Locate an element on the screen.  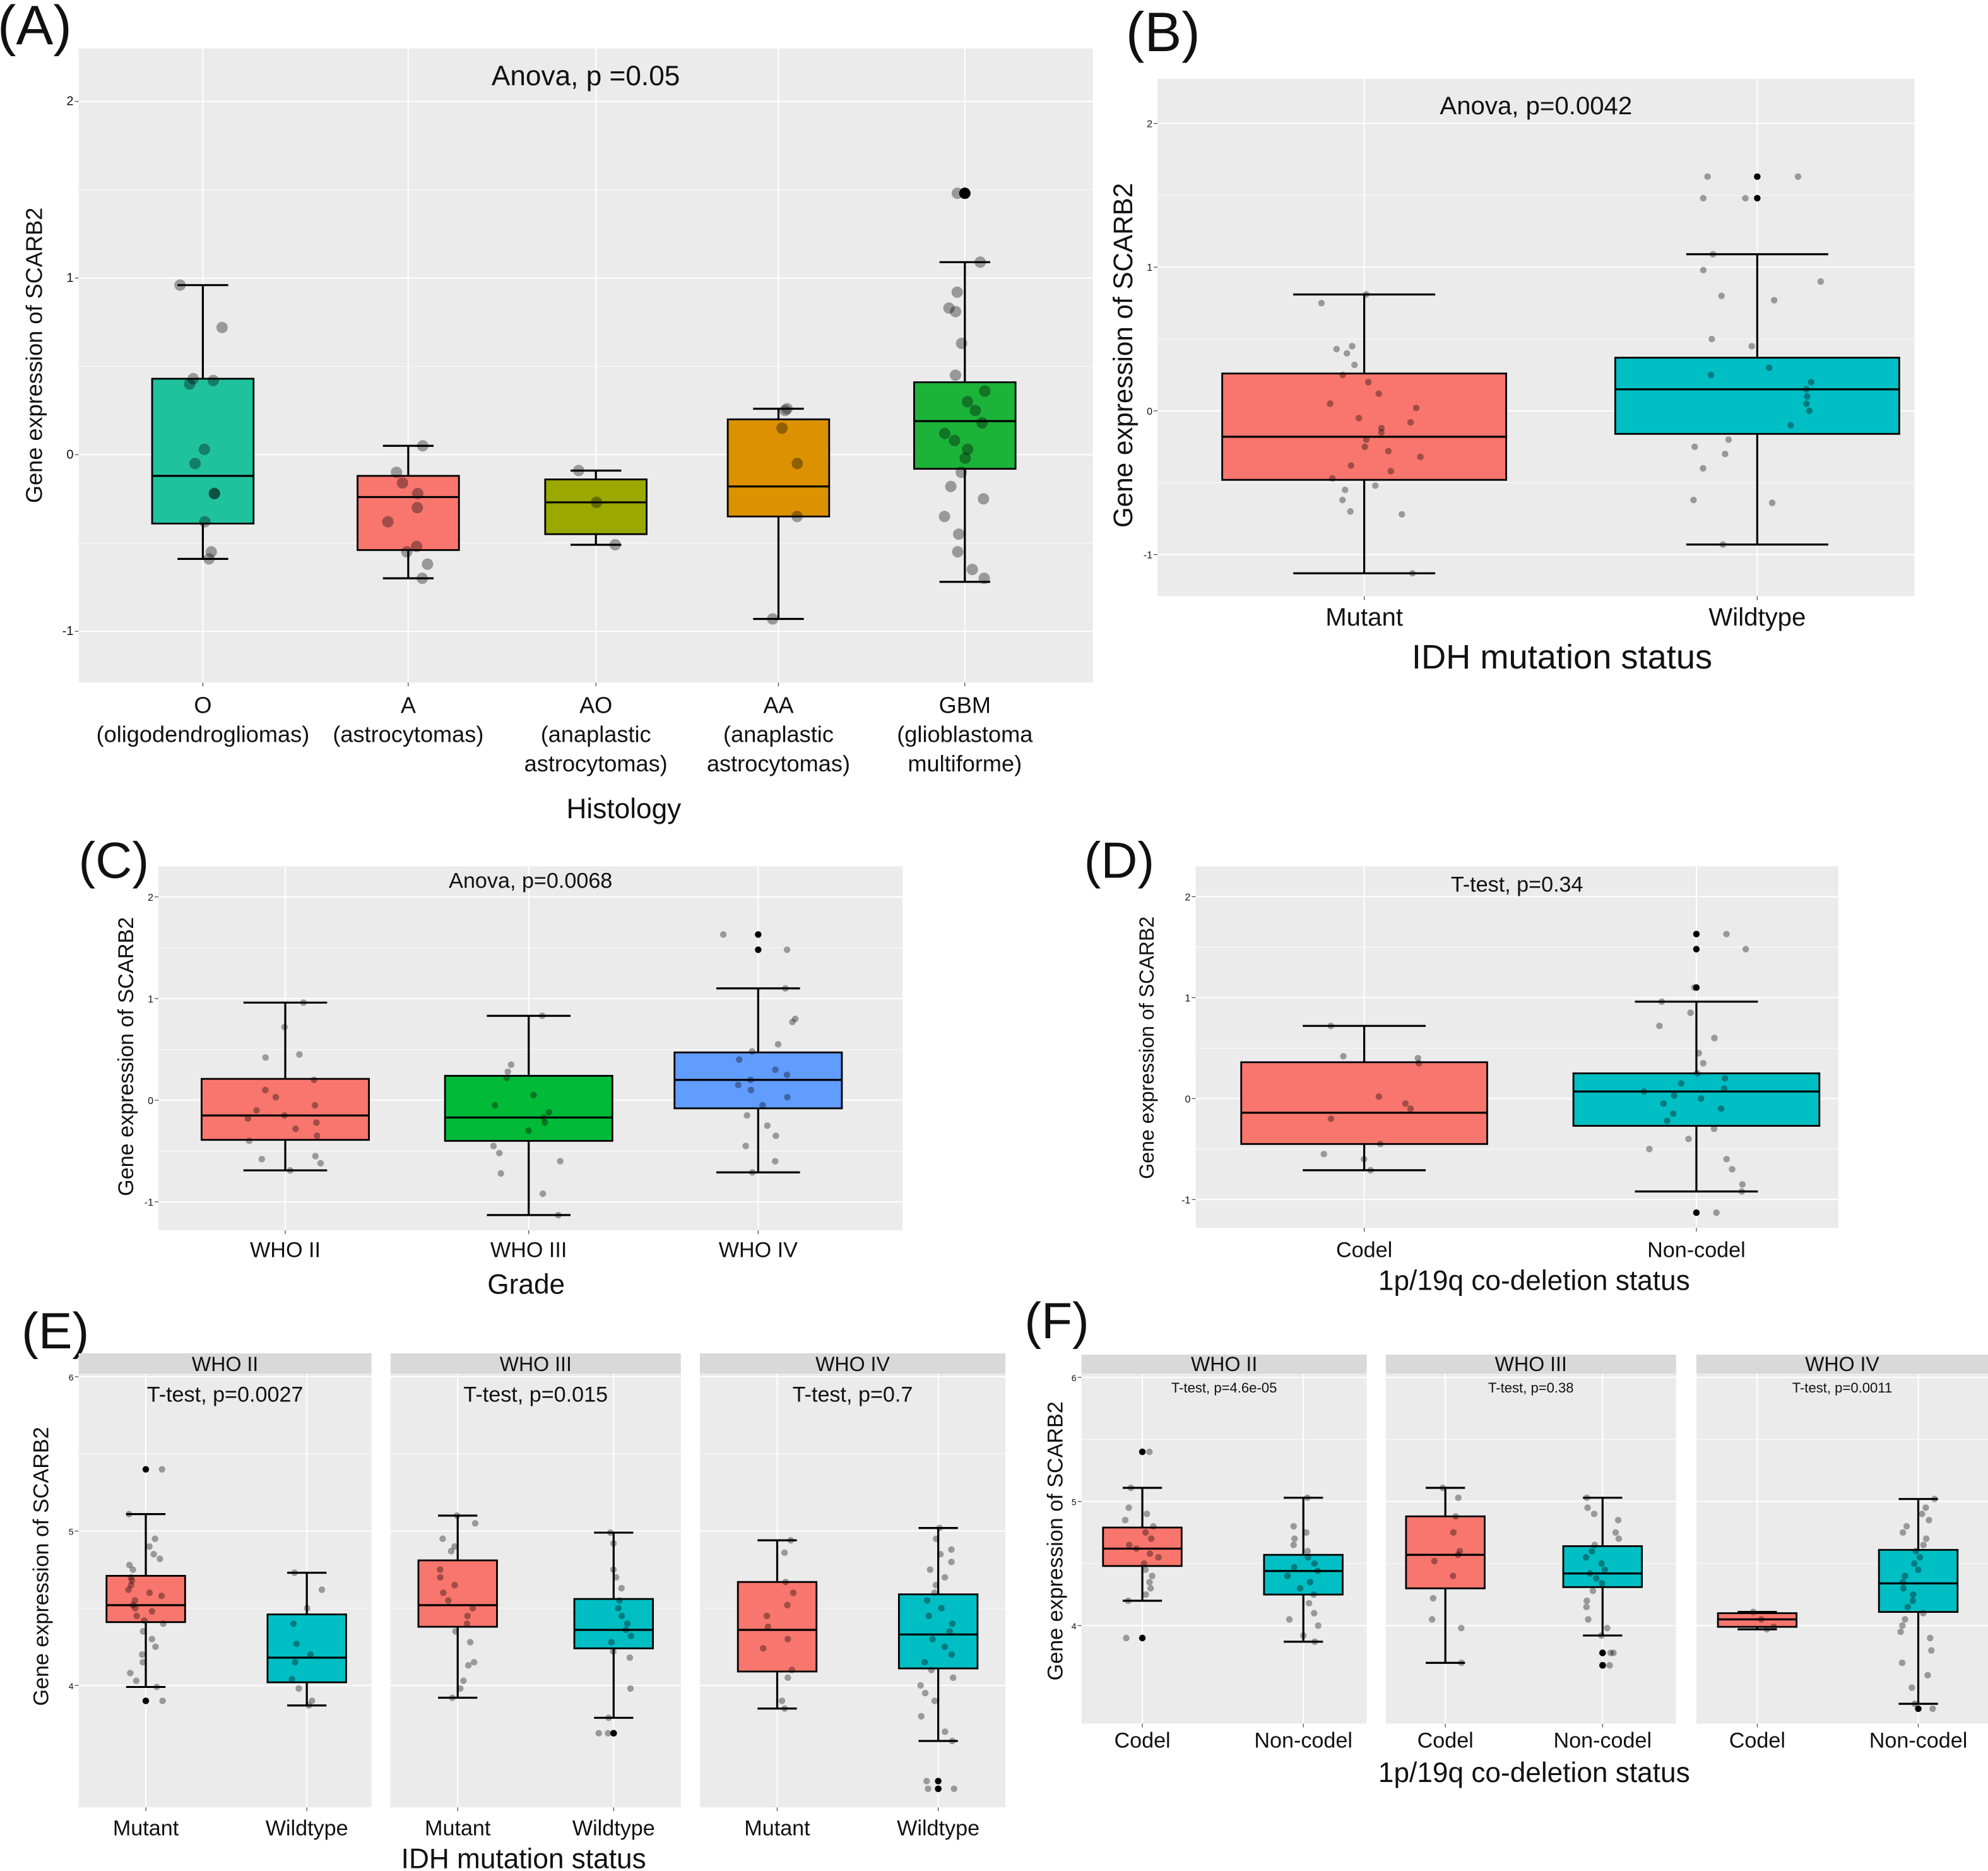
y-tick-label: 4 is located at coordinates (71, 1686).